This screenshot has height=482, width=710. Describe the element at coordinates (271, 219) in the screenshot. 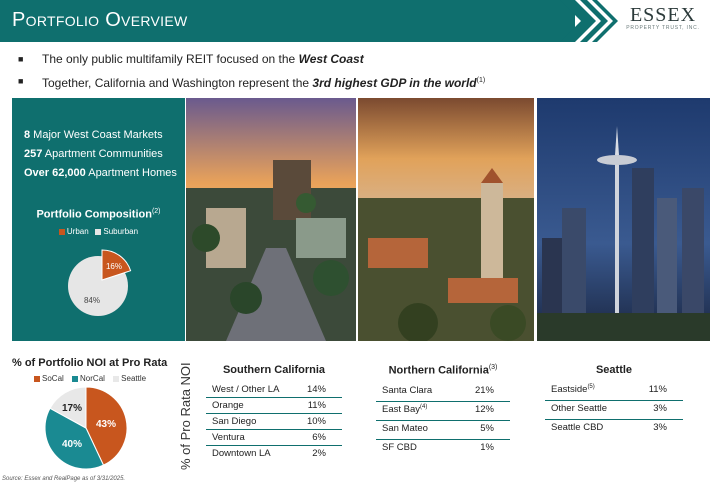

I see `photo-southern-california` at that location.